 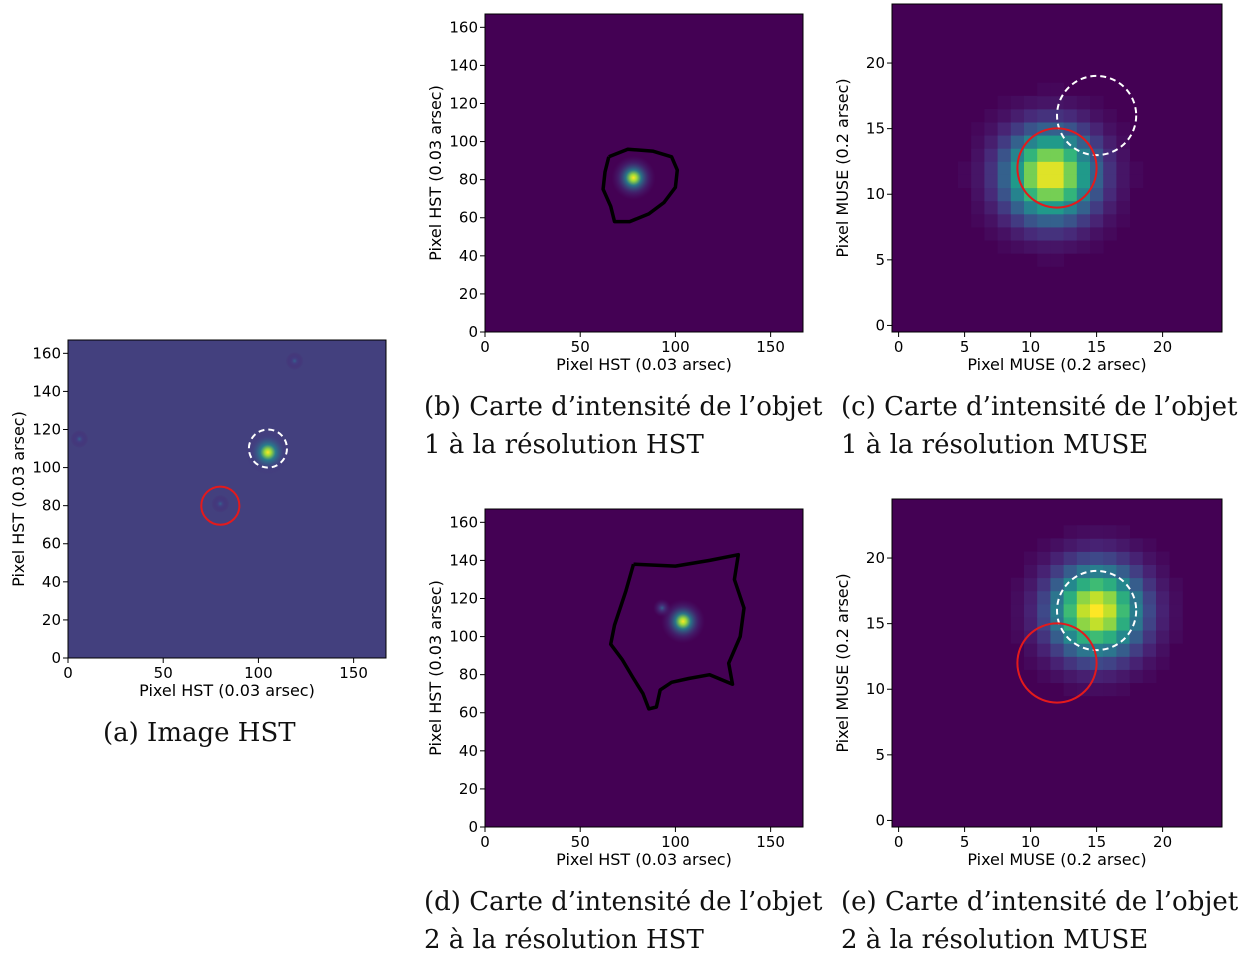 What do you see at coordinates (51, 506) in the screenshot?
I see `y-tick-label: 80` at bounding box center [51, 506].